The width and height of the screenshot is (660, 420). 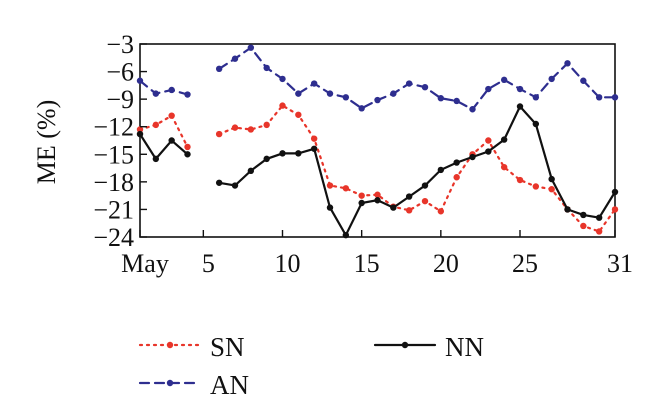 What do you see at coordinates (620, 263) in the screenshot?
I see `x-tick-label: 31` at bounding box center [620, 263].